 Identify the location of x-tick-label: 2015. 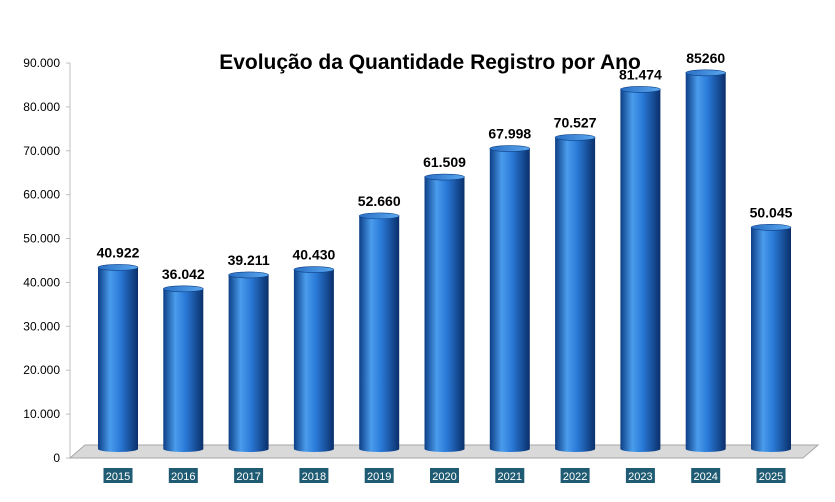
(118, 477).